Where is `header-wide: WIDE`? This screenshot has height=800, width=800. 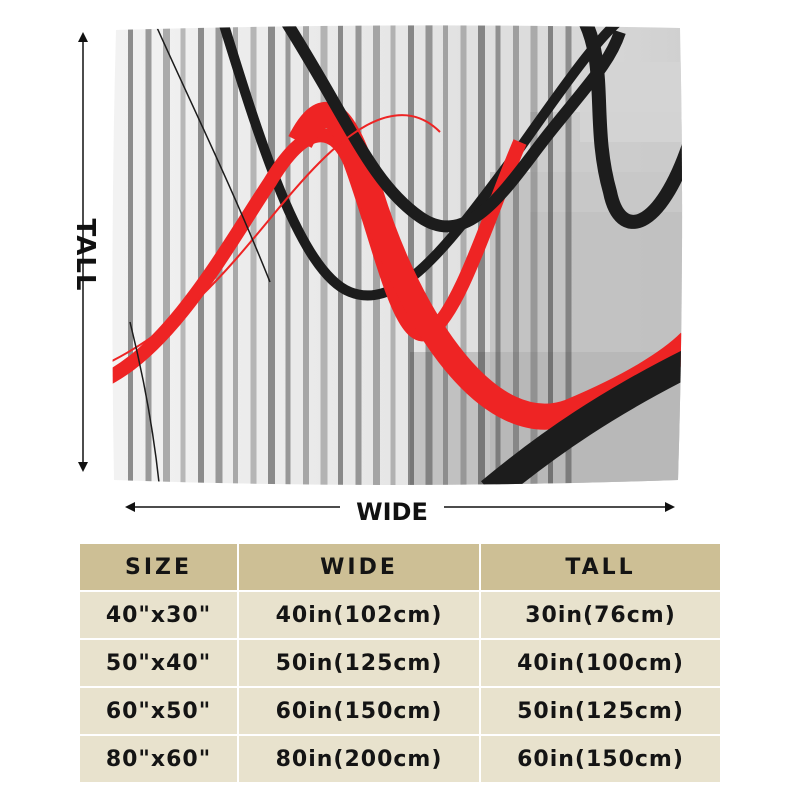 header-wide: WIDE is located at coordinates (359, 568).